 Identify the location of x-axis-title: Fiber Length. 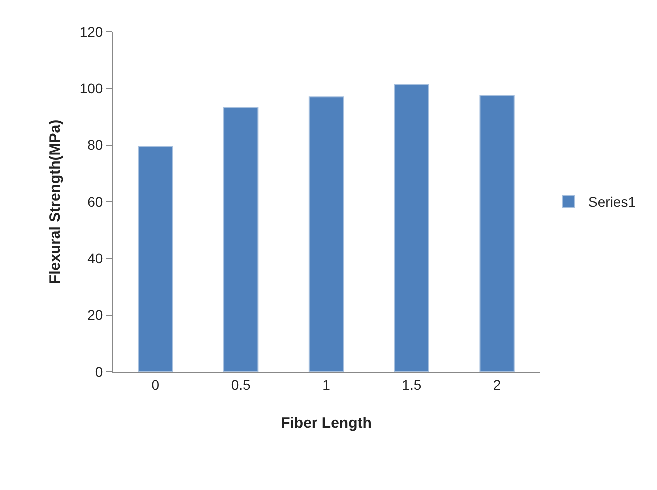
(326, 423).